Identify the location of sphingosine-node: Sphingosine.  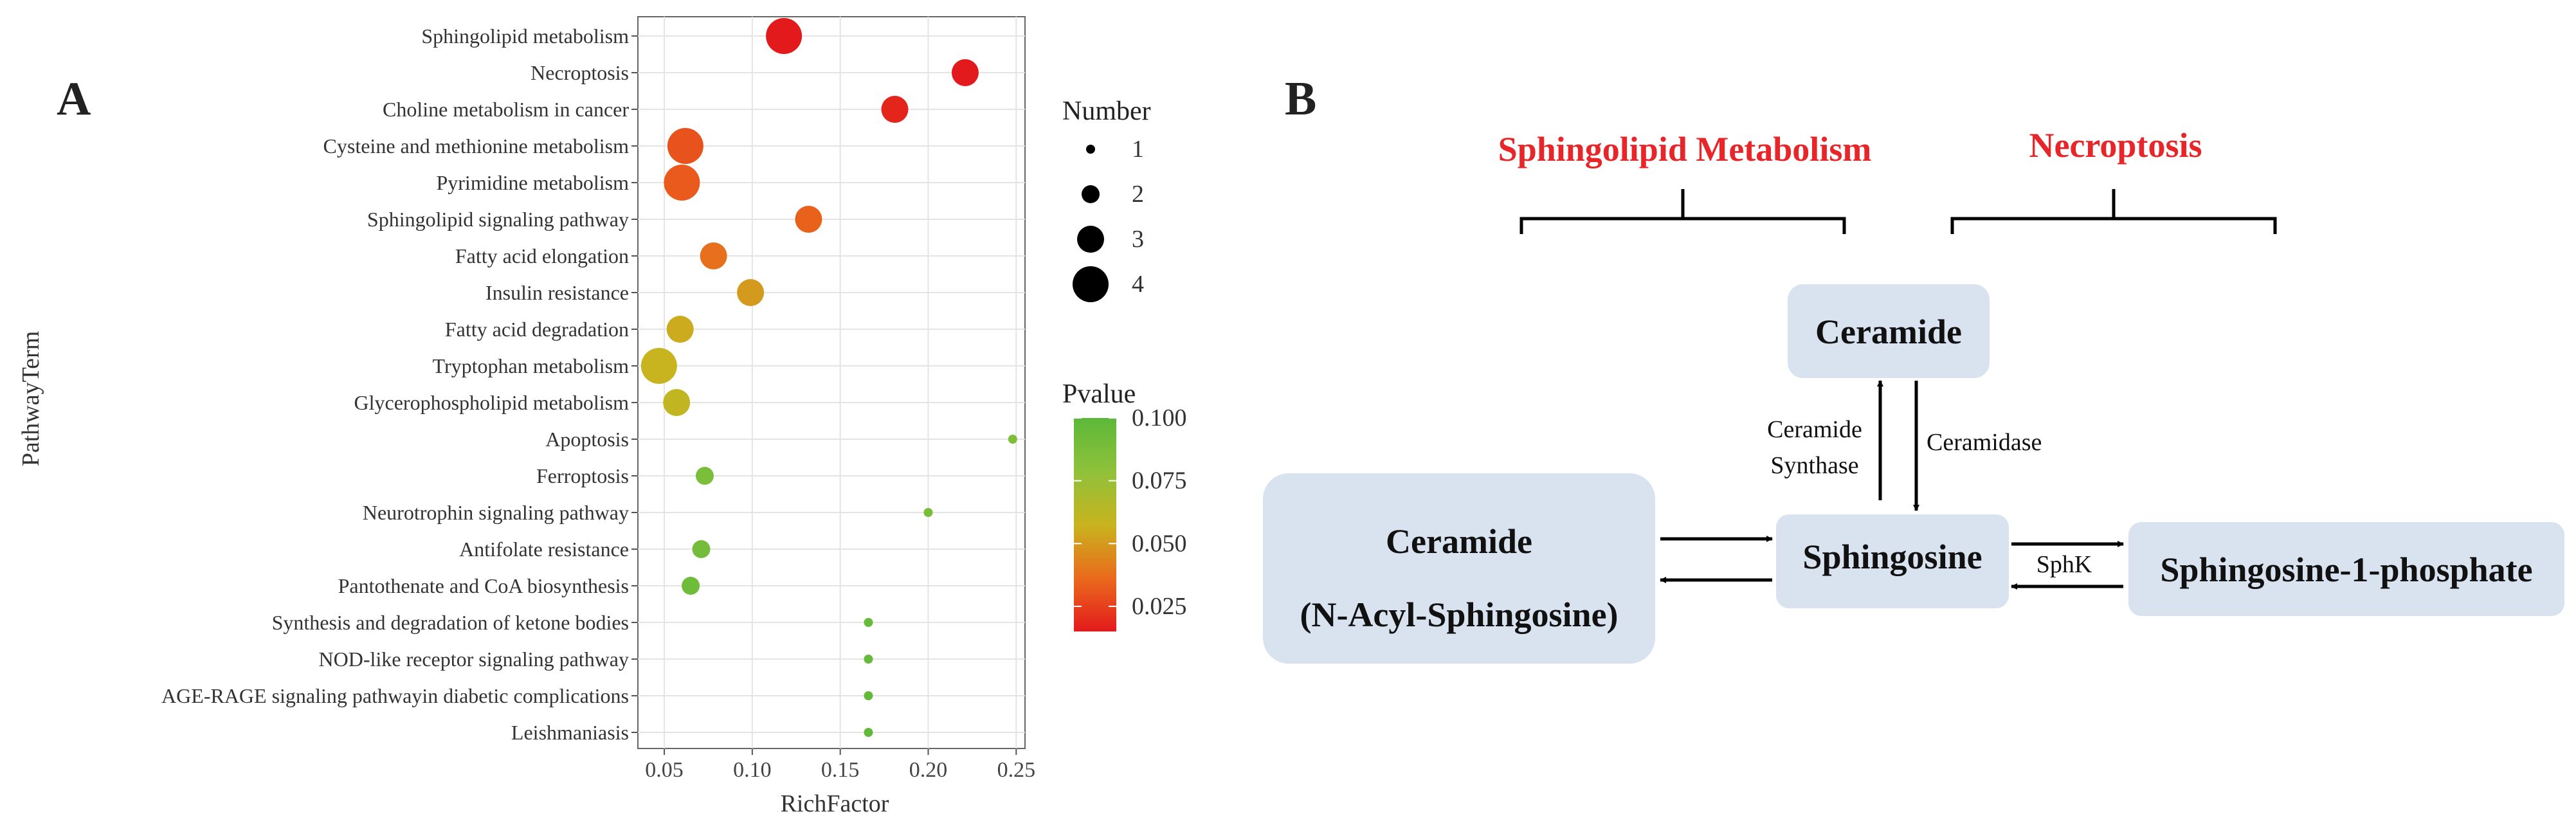
(1892, 561).